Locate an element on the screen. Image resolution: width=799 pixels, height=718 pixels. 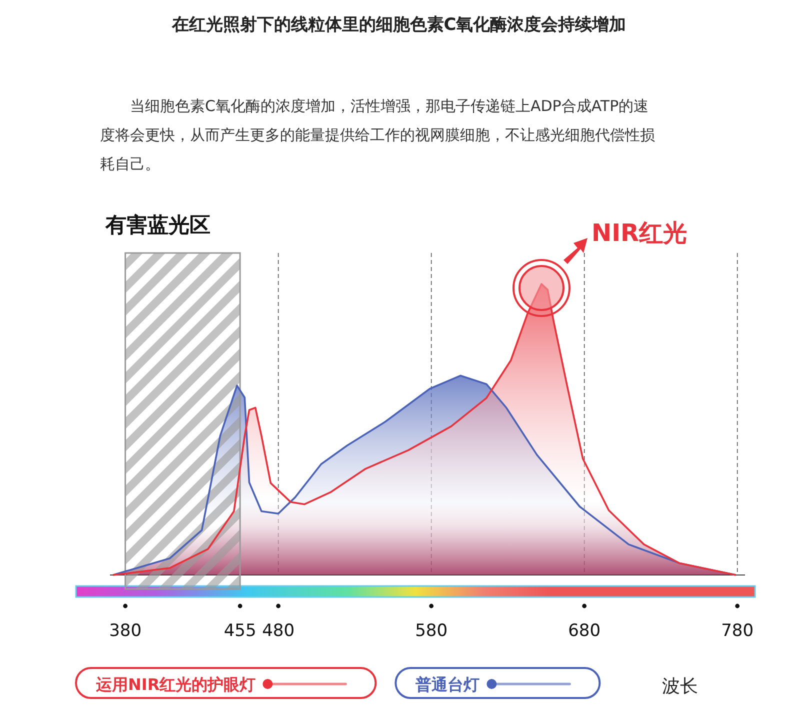
x-tick-label: 380 is located at coordinates (125, 631).